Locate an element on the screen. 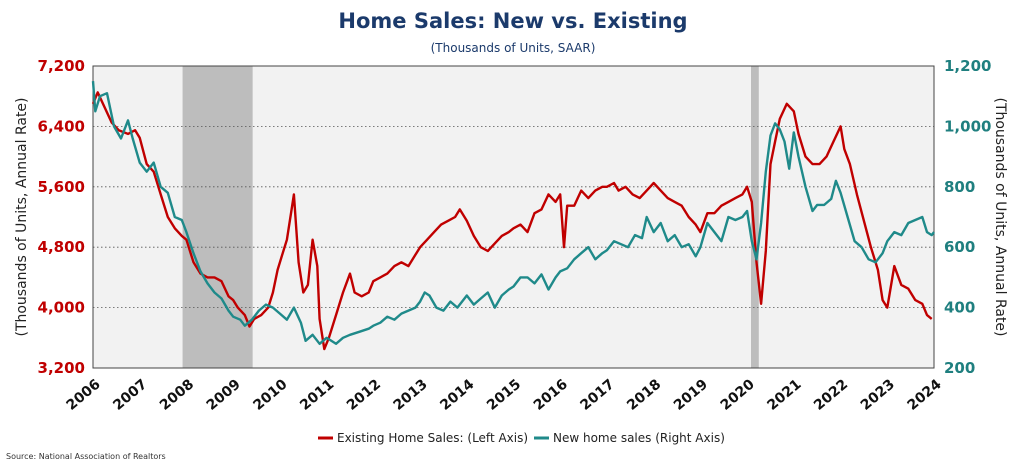  x-axis-tick-label: 2007 is located at coordinates (130, 394).